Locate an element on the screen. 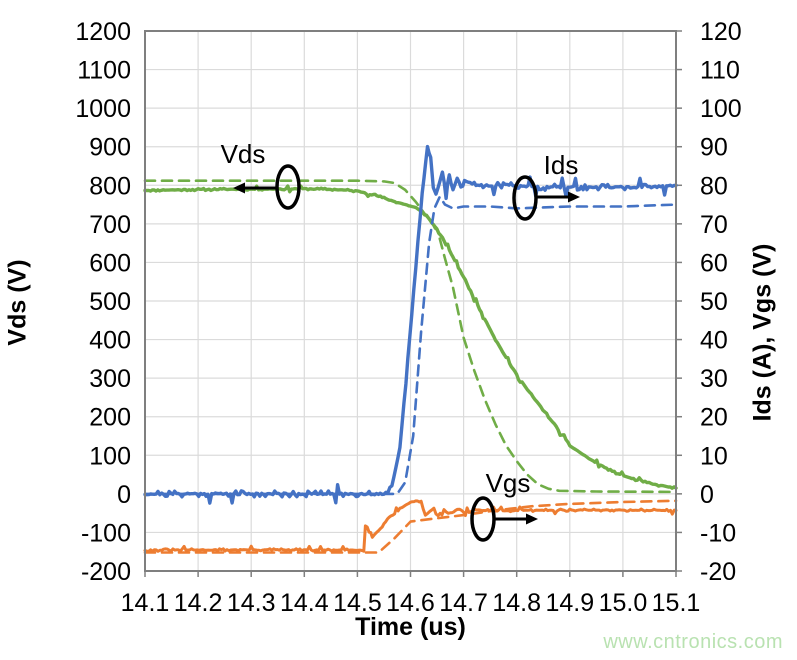 The height and width of the screenshot is (660, 797). series-vgs-dashed is located at coordinates (410, 526).